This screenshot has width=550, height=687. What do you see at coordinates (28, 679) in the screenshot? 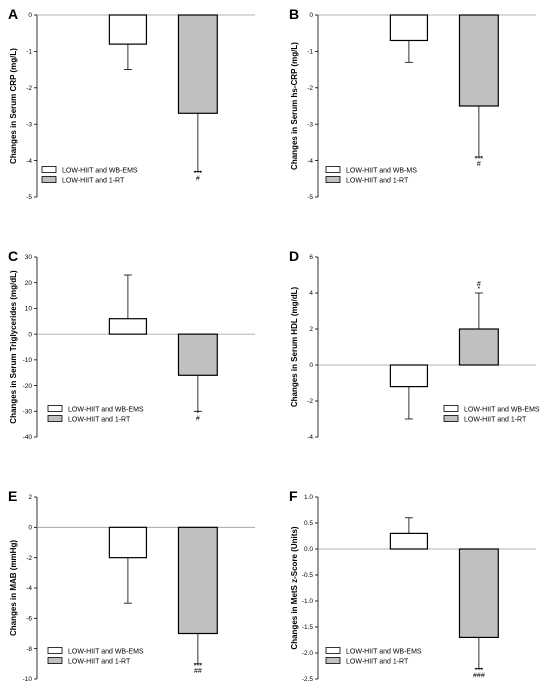
I see `y-tick-label: -10` at bounding box center [28, 679].